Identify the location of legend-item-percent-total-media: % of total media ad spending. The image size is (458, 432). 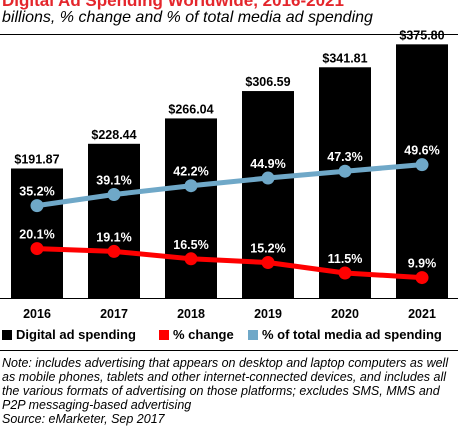
(345, 334).